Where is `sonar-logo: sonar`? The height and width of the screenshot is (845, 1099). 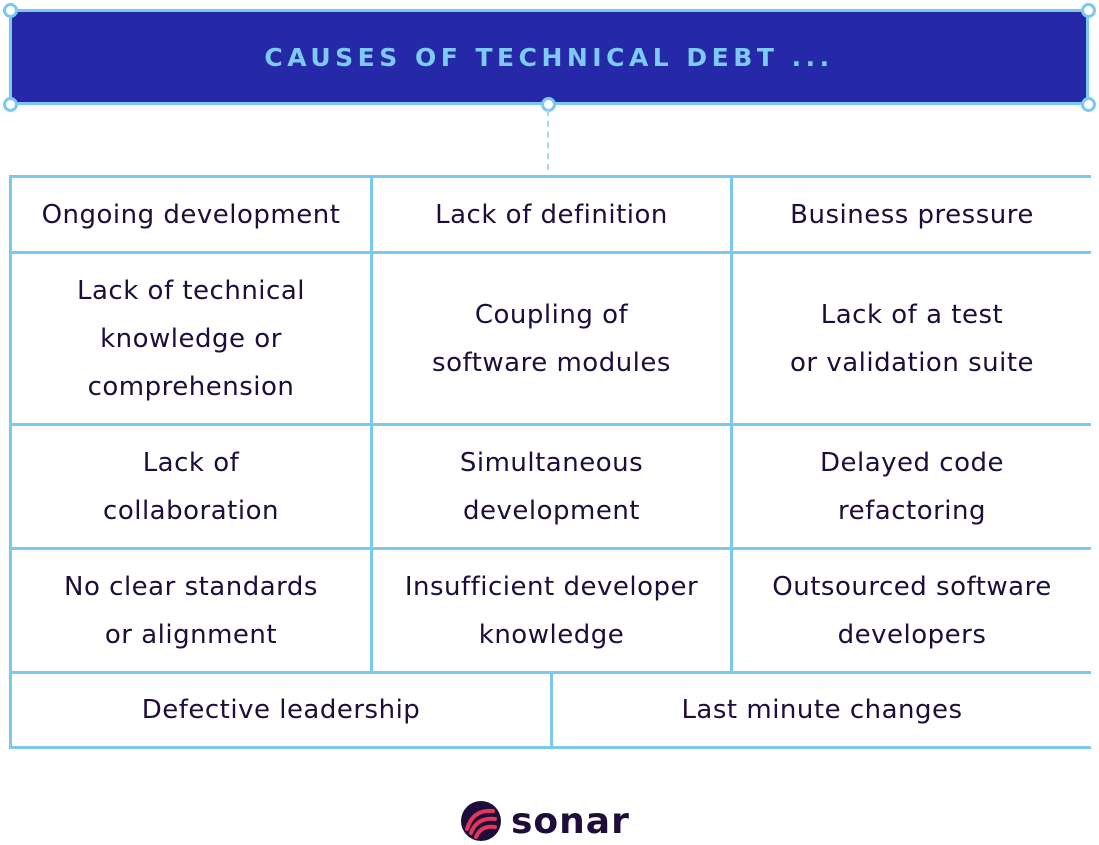 sonar-logo: sonar is located at coordinates (544, 821).